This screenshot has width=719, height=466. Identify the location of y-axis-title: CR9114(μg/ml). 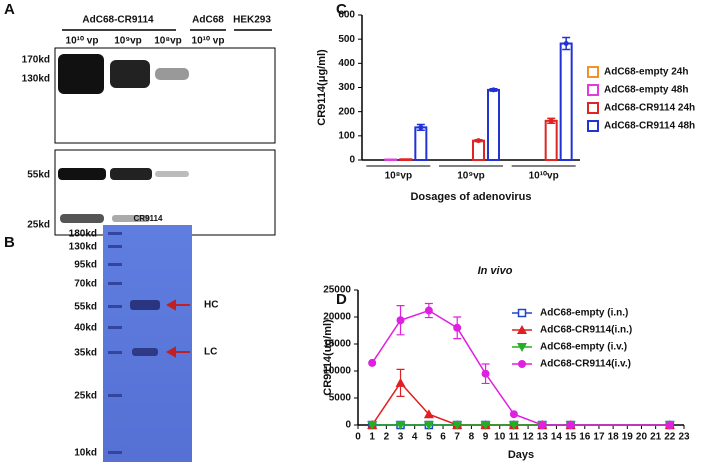
(322, 87).